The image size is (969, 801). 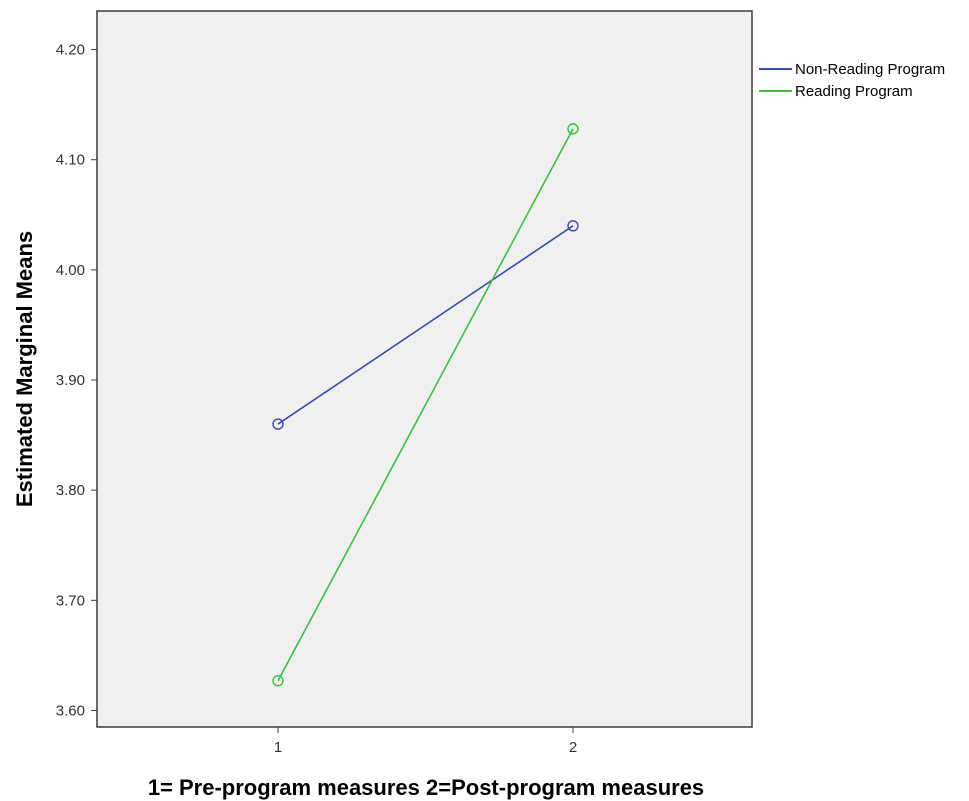 What do you see at coordinates (70, 710) in the screenshot?
I see `y-tick-label: 3.60` at bounding box center [70, 710].